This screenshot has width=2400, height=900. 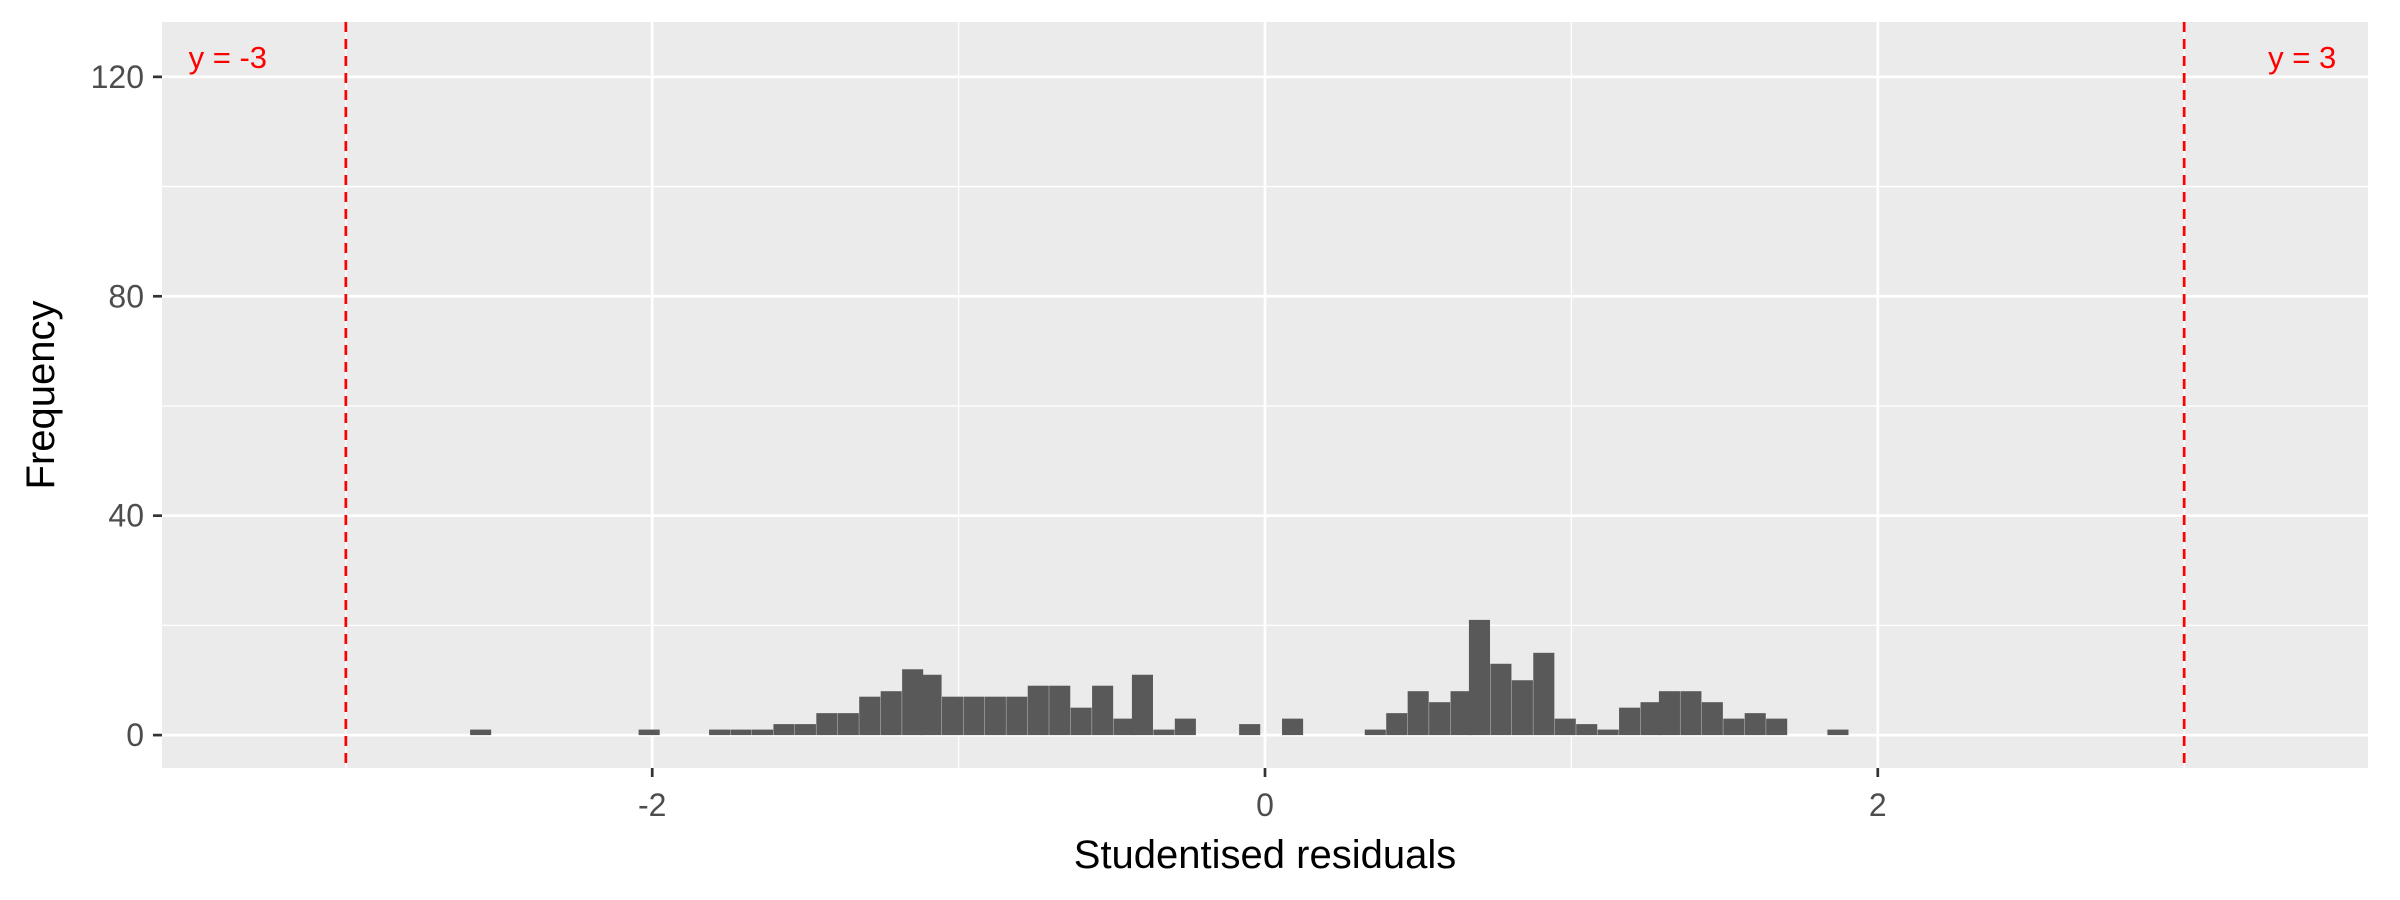 What do you see at coordinates (126, 516) in the screenshot?
I see `y-tick-label: 40` at bounding box center [126, 516].